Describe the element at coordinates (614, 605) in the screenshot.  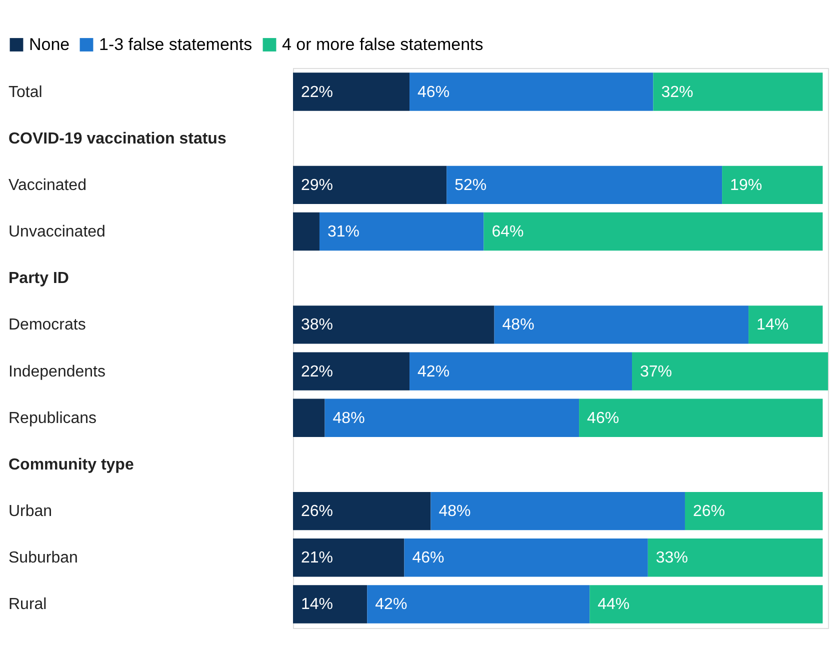
I see `data-label: 44%` at that location.